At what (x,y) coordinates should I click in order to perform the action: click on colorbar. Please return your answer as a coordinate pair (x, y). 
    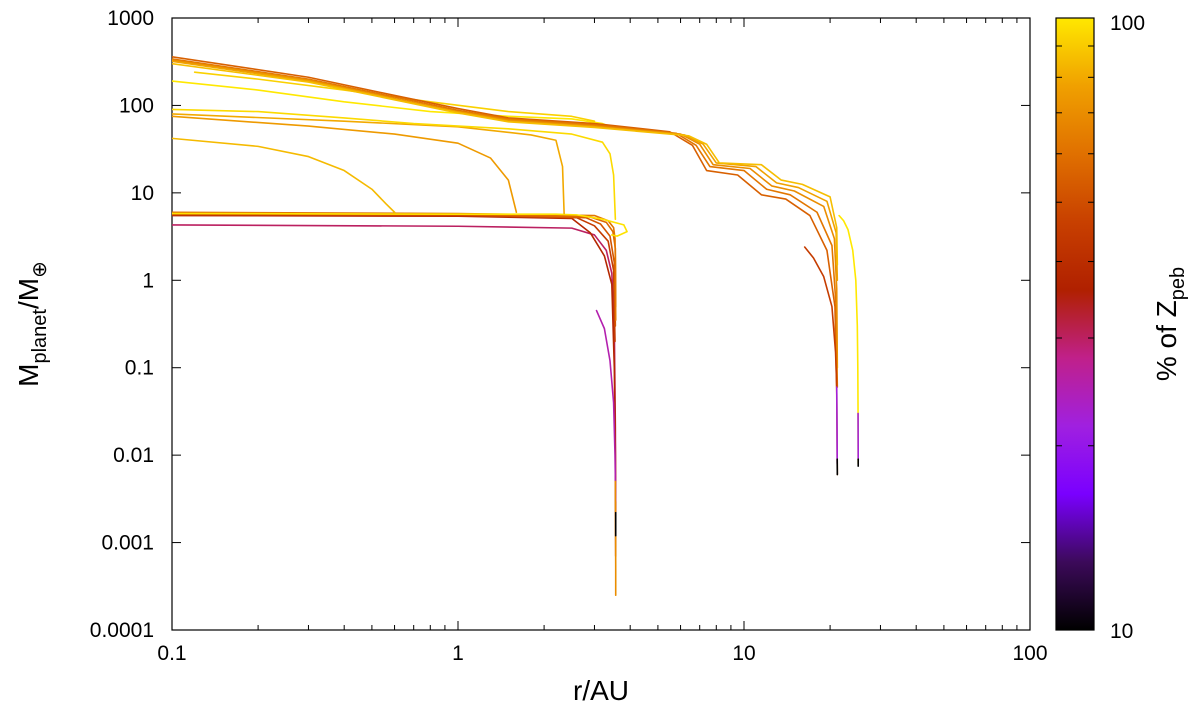
    Looking at the image, I should click on (1075, 324).